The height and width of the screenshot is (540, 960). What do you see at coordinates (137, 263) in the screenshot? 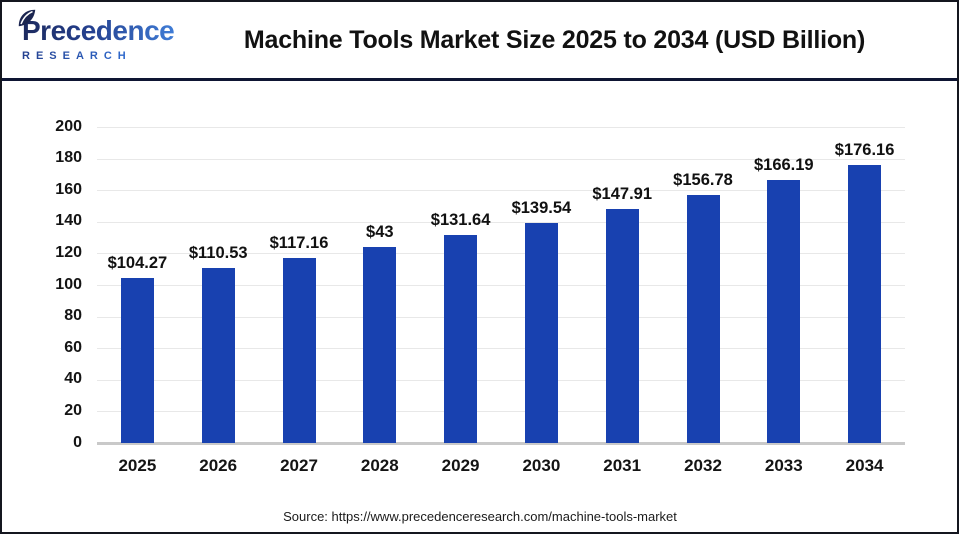
I see `bar-value-label: $104.27` at bounding box center [137, 263].